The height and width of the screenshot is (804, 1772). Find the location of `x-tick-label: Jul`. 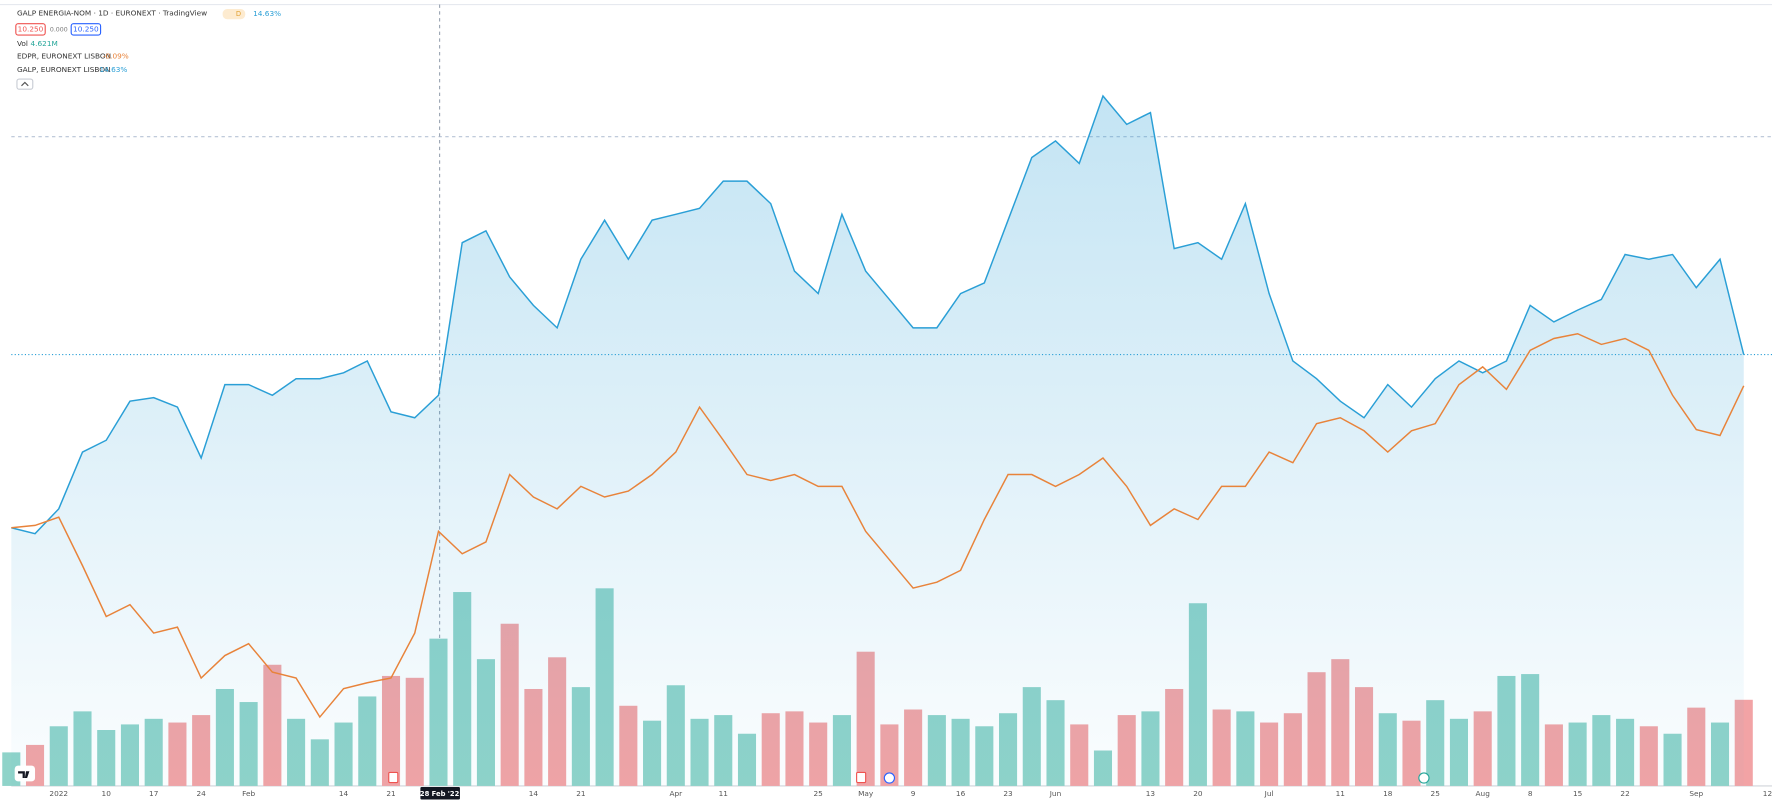

x-tick-label: Jul is located at coordinates (1269, 793).